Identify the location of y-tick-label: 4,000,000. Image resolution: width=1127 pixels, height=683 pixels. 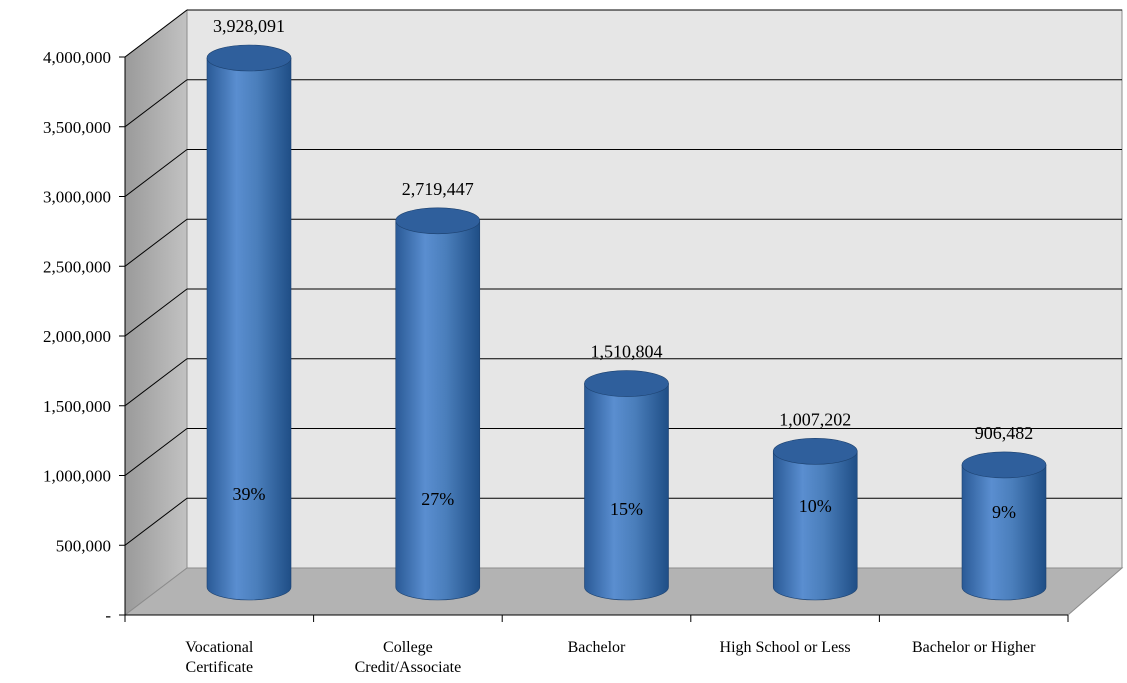
(77, 57).